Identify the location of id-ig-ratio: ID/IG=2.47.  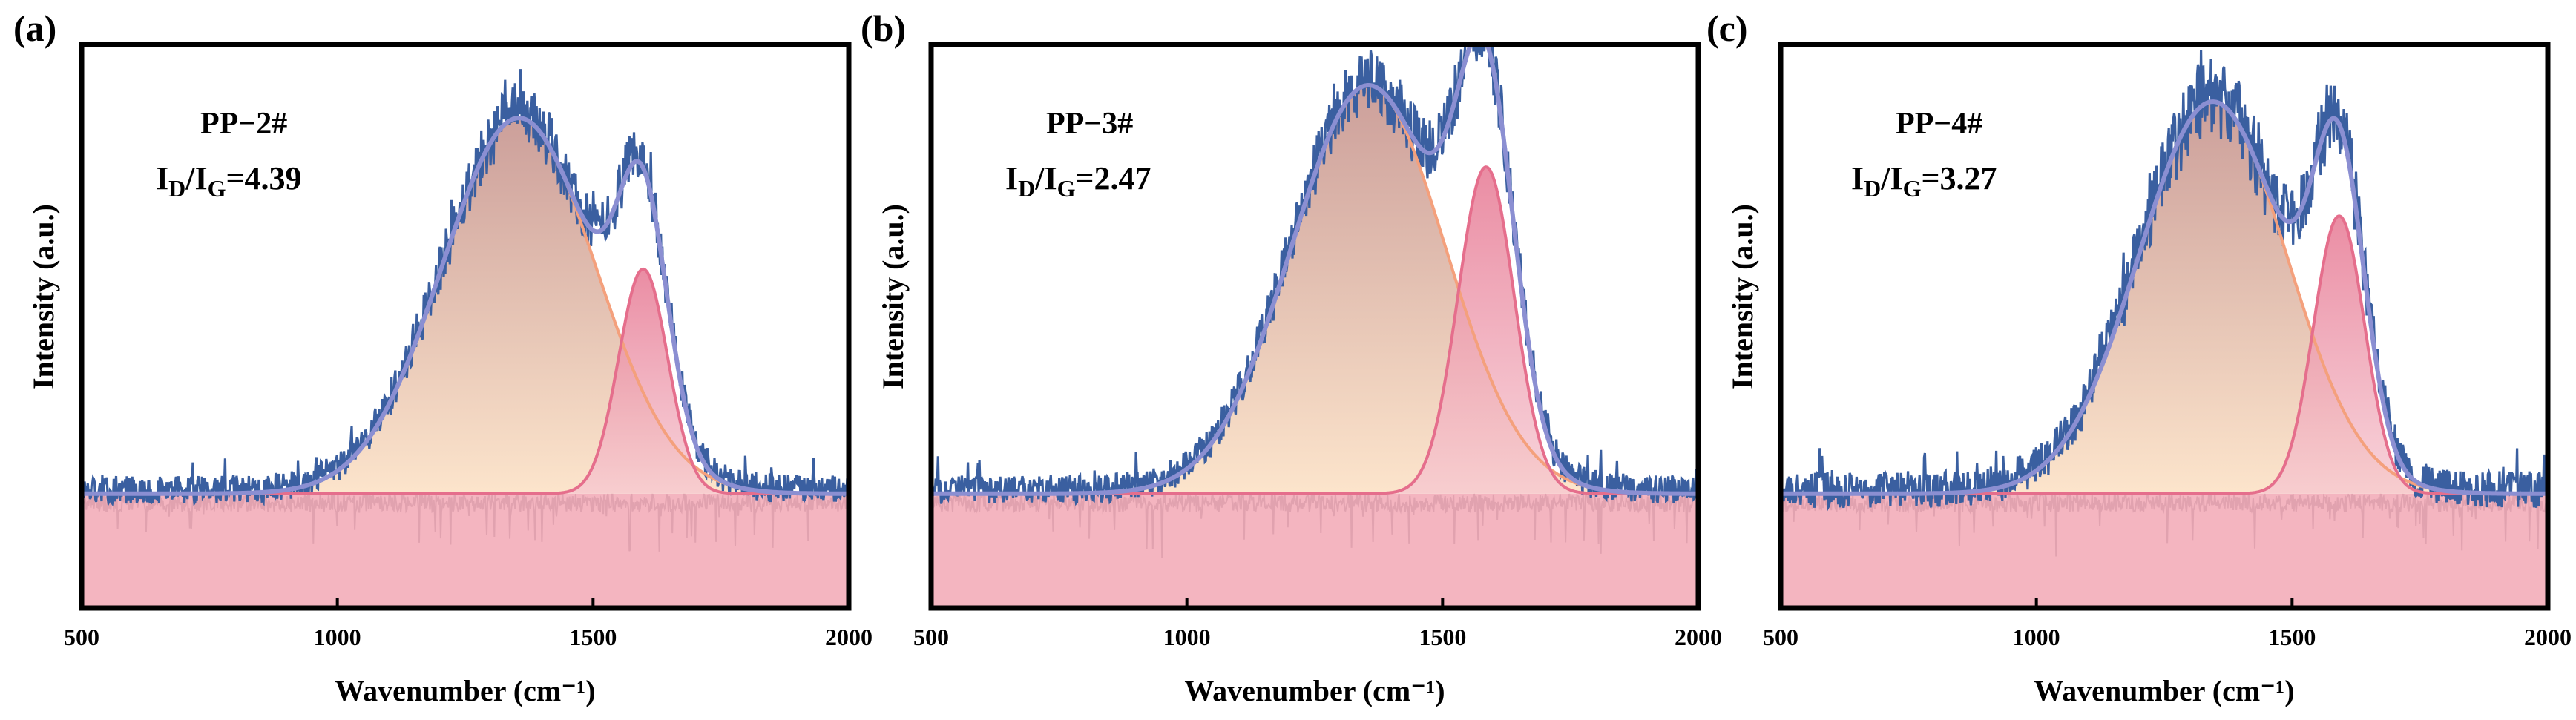
(1078, 181).